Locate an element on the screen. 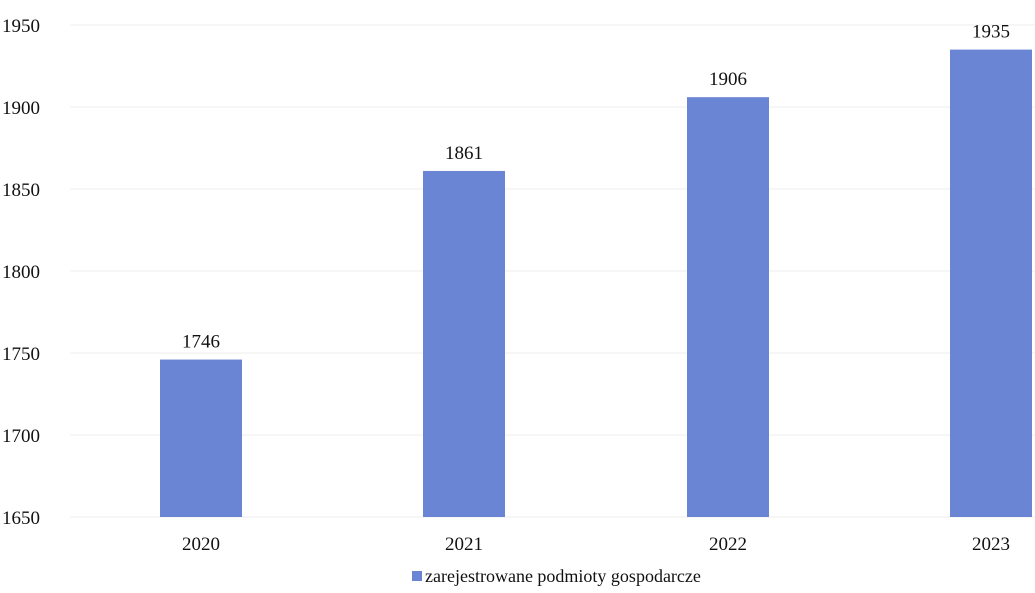  bar-2022 is located at coordinates (728, 307).